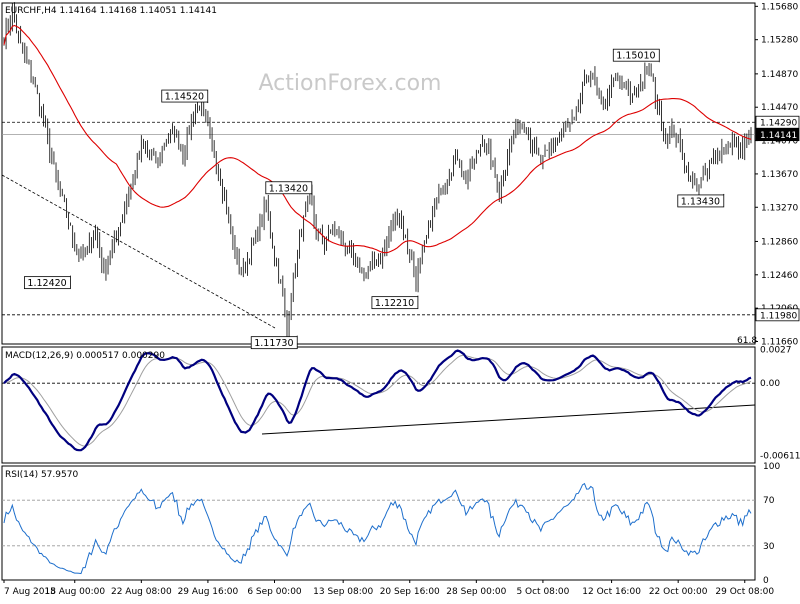  Describe the element at coordinates (766, 581) in the screenshot. I see `rsi-tick-label: 0` at that location.